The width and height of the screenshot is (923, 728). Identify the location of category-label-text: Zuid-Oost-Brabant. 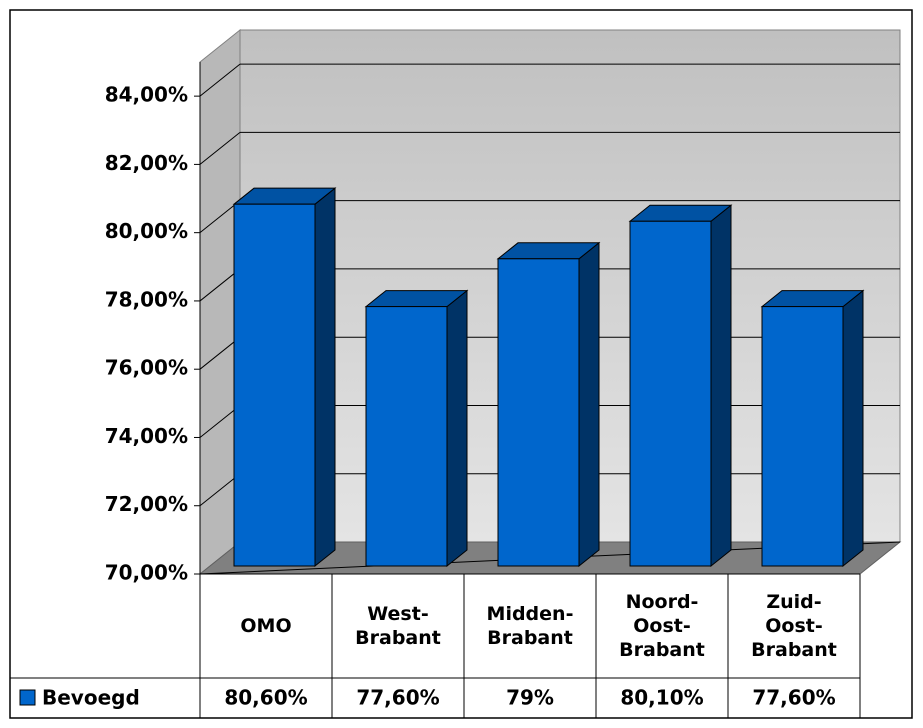
(794, 626).